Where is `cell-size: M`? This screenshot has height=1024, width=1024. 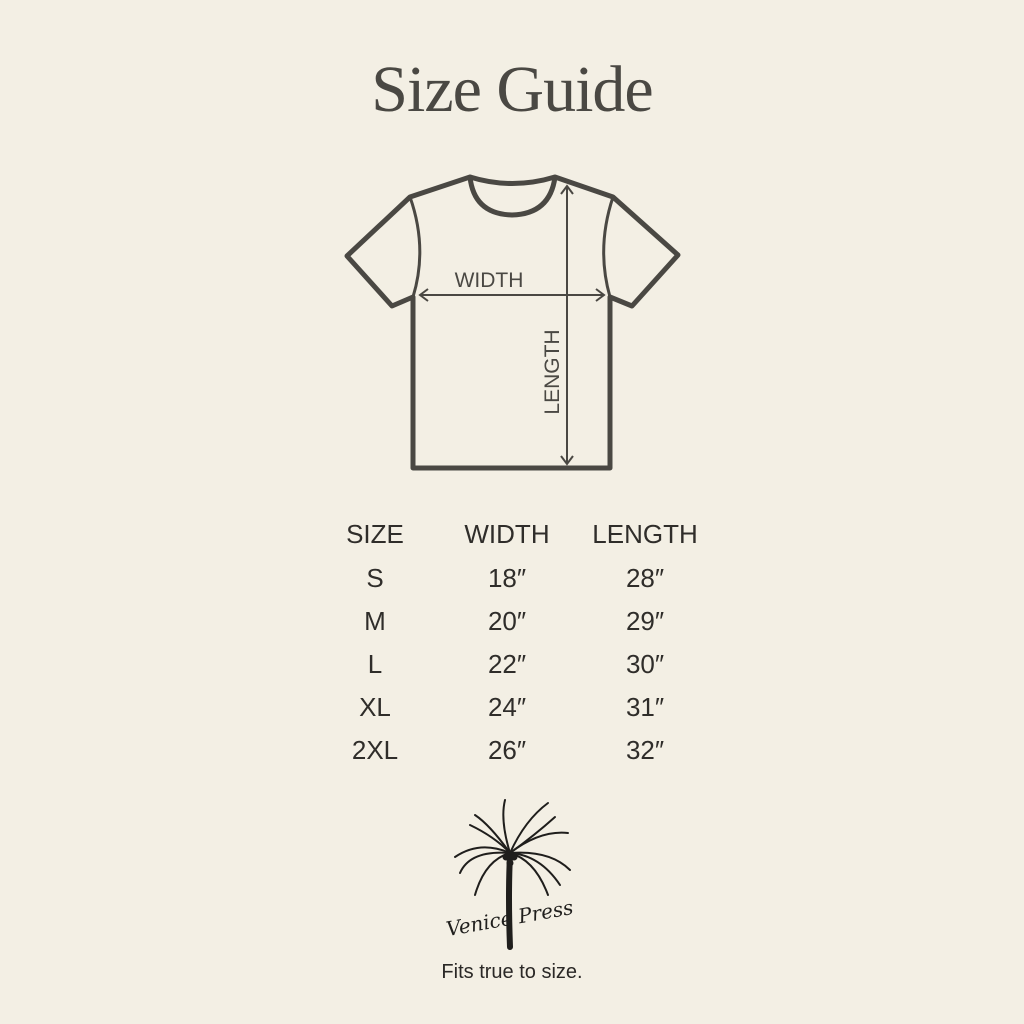
cell-size: M is located at coordinates (375, 621).